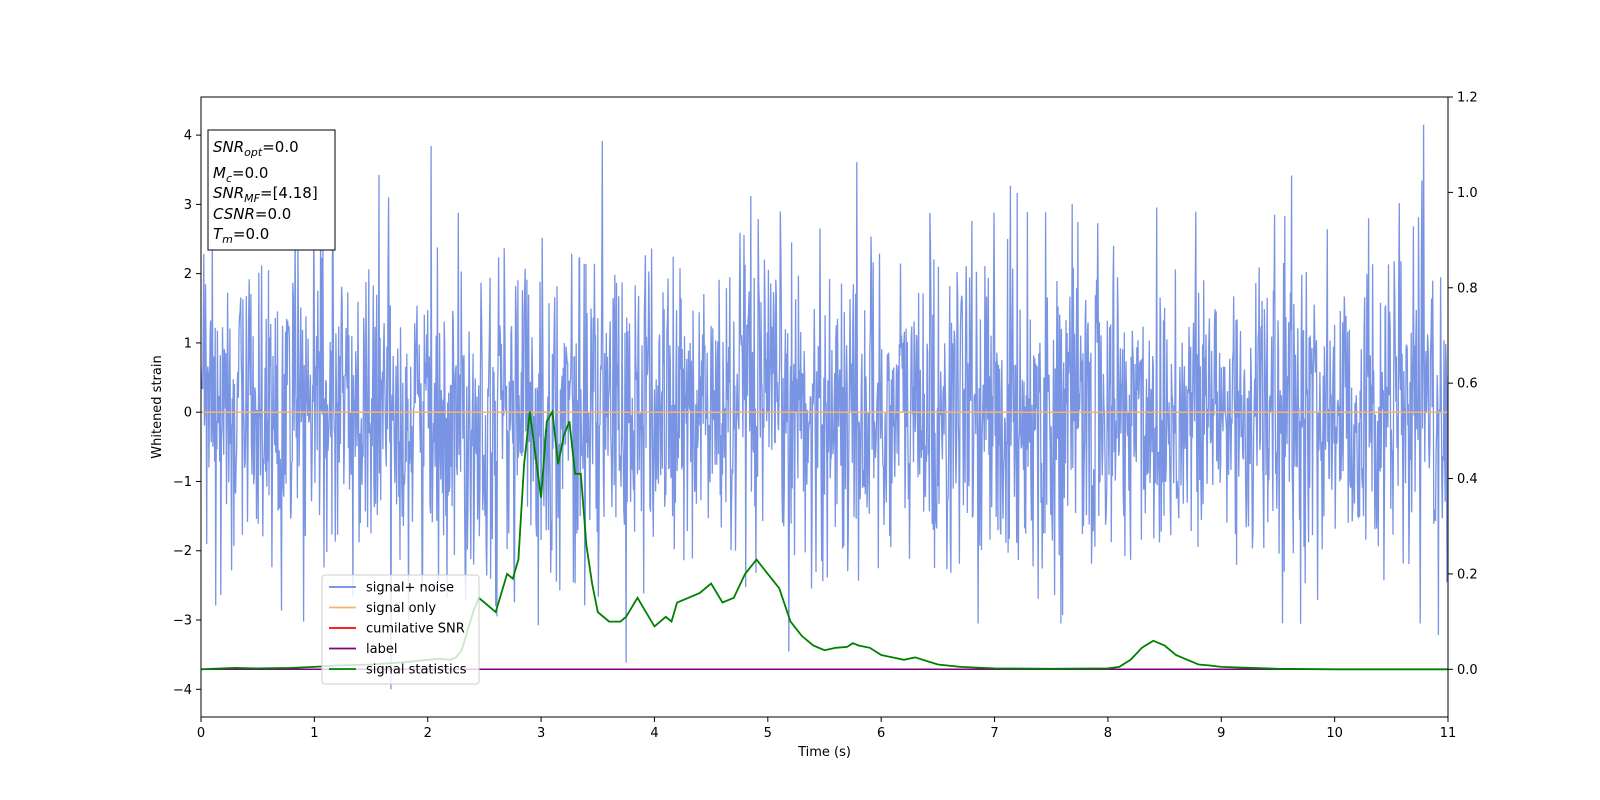 The width and height of the screenshot is (1600, 800). Describe the element at coordinates (157, 406) in the screenshot. I see `y-axis-label-left: Whitened strain` at that location.